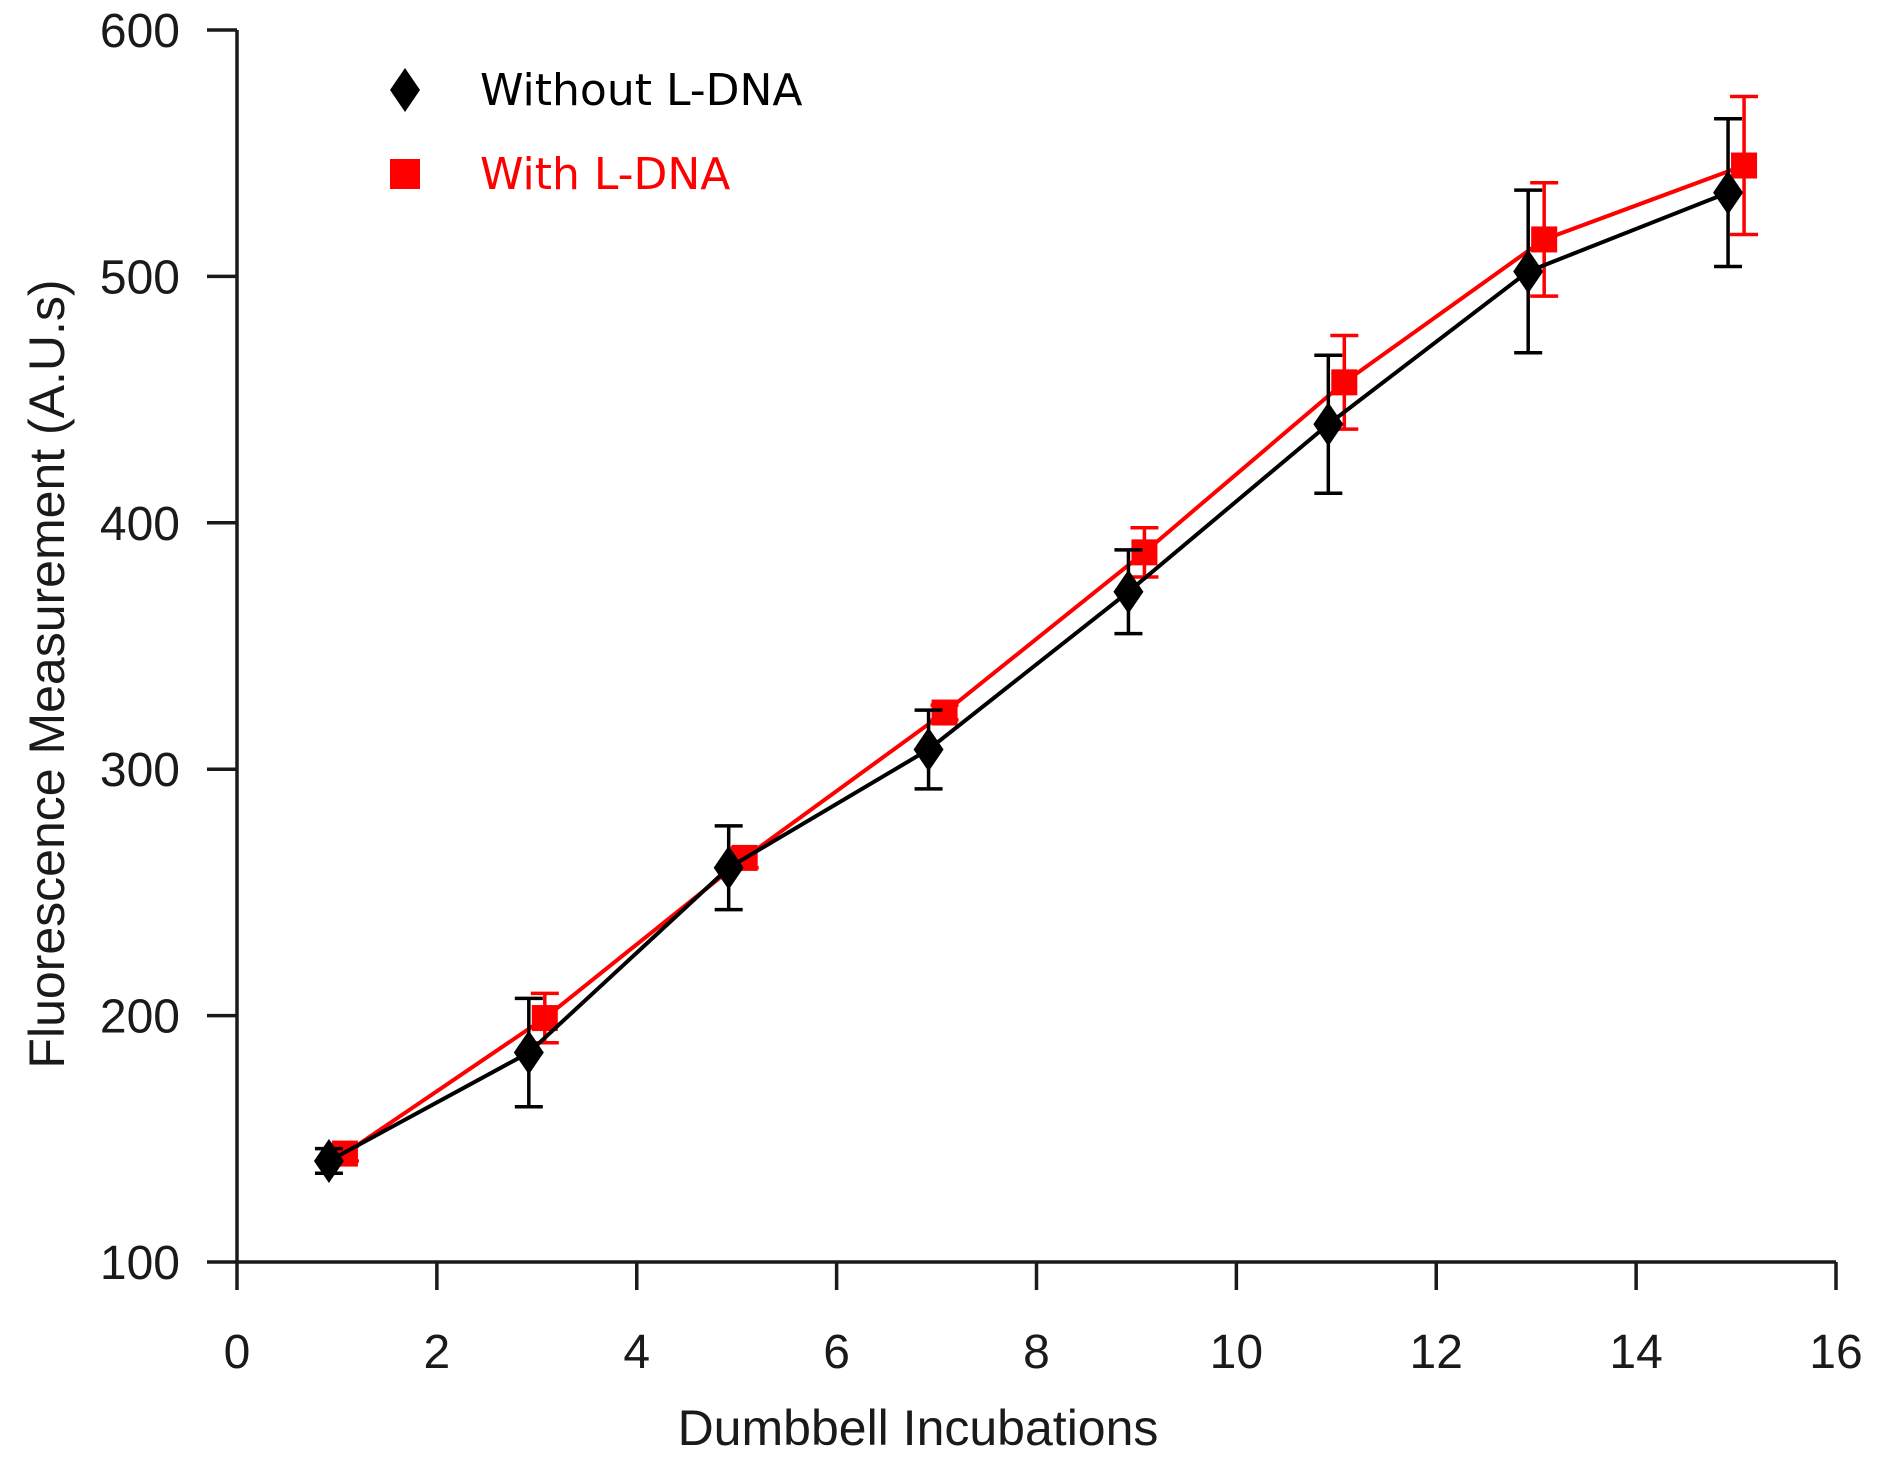 The image size is (1880, 1468). Describe the element at coordinates (140, 31) in the screenshot. I see `y-tick-label: 600` at that location.